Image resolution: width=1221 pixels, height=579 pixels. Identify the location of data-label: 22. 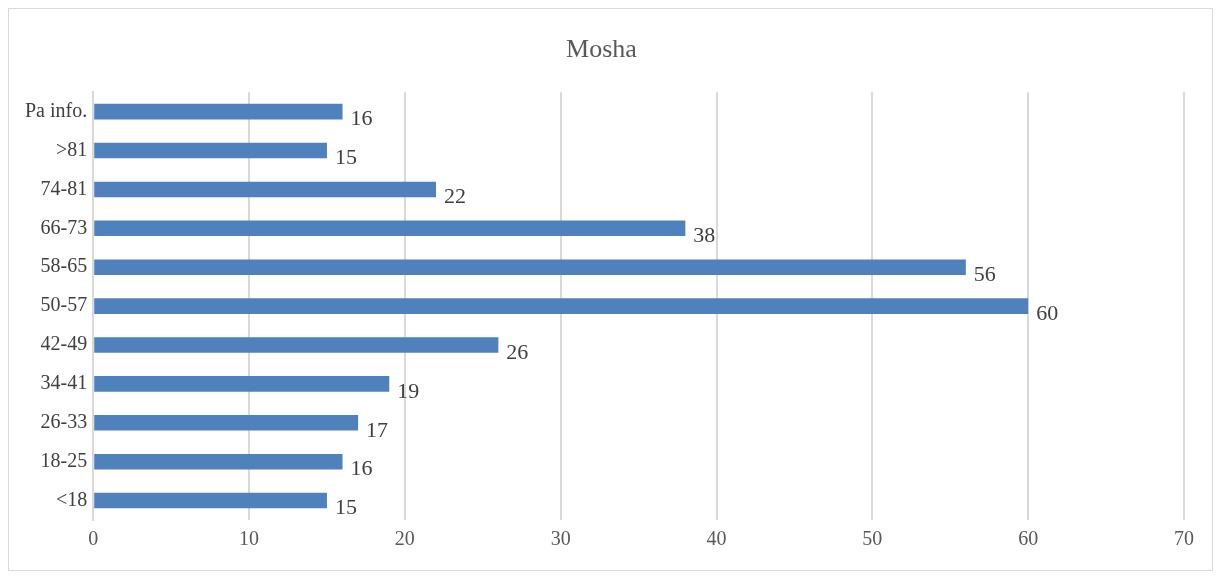
(455, 196).